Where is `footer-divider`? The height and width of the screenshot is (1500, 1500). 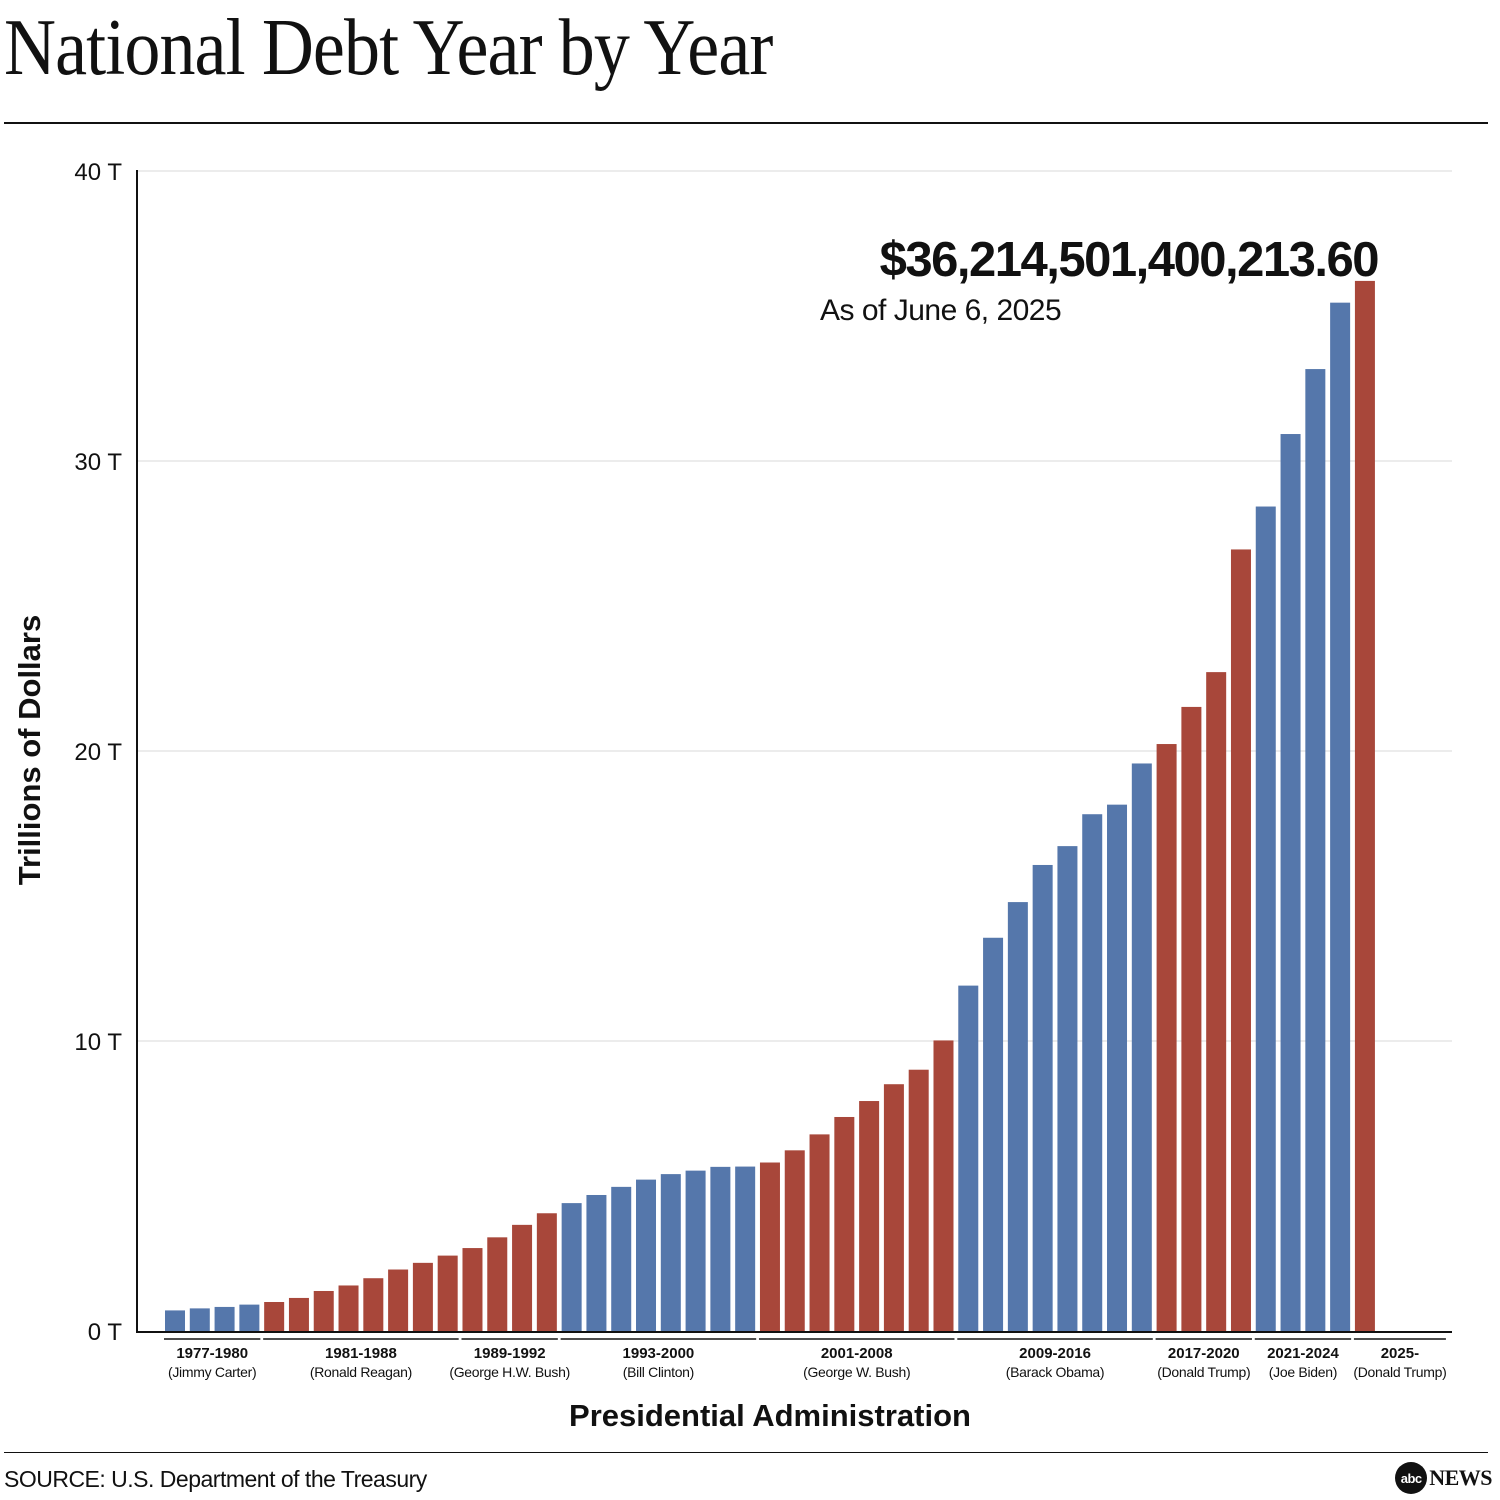
footer-divider is located at coordinates (746, 1452).